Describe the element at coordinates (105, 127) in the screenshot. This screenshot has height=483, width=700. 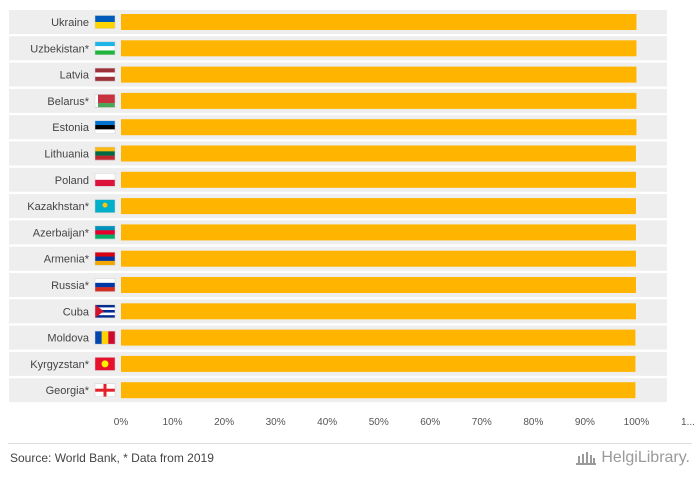
I see `estonia-flag-icon` at that location.